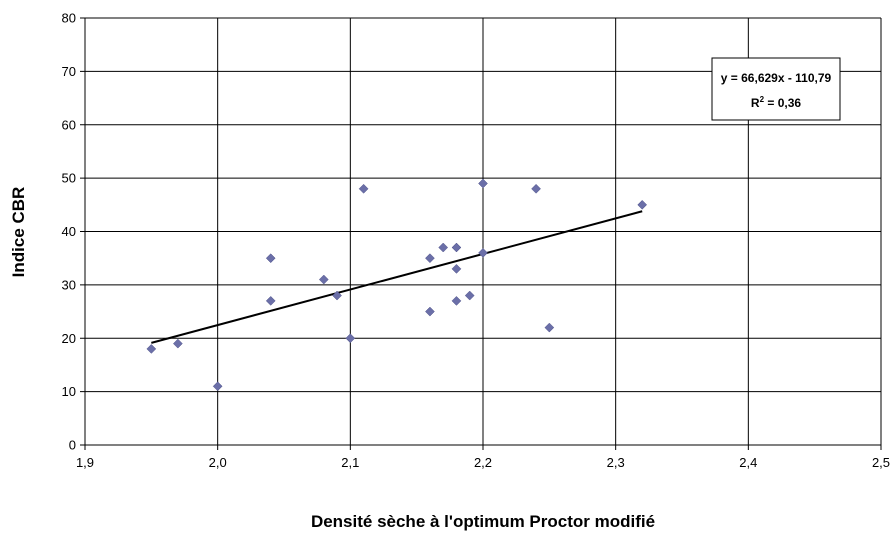 This screenshot has width=895, height=538. I want to click on y-tick-label: 0, so click(72, 445).